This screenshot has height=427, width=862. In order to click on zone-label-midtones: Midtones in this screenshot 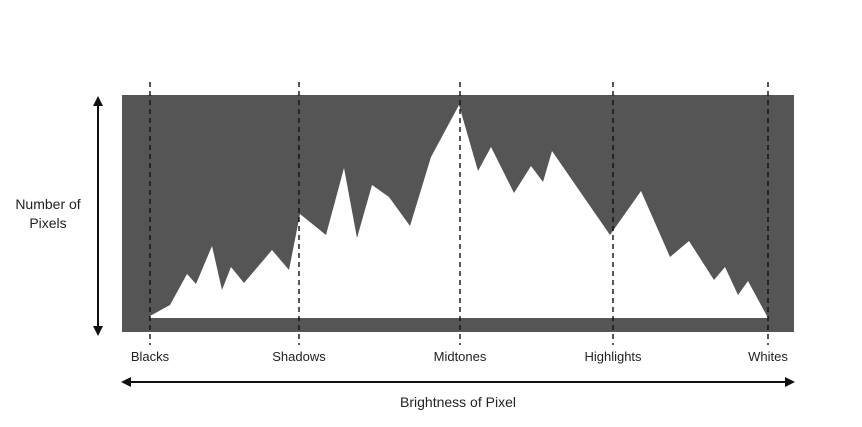, I will do `click(460, 356)`.